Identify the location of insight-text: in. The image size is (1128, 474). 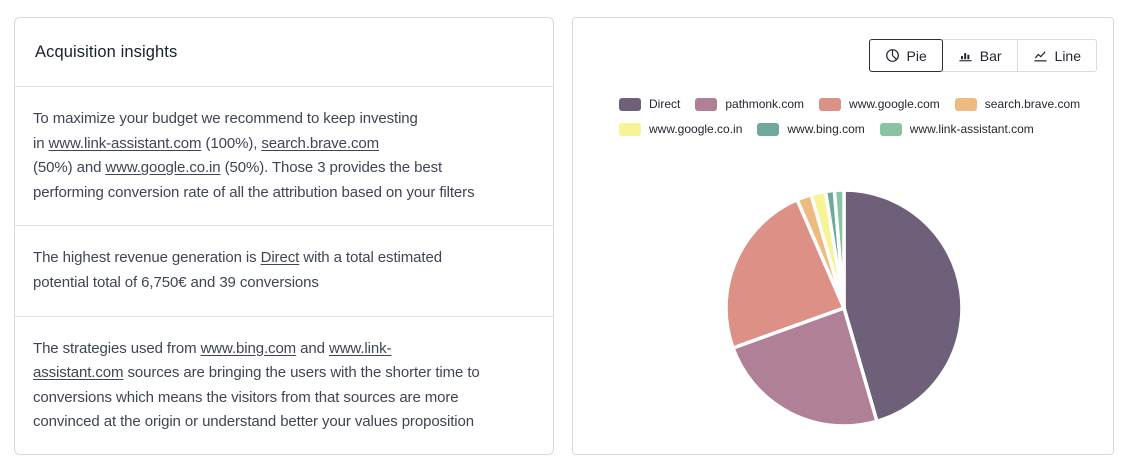
(41, 143).